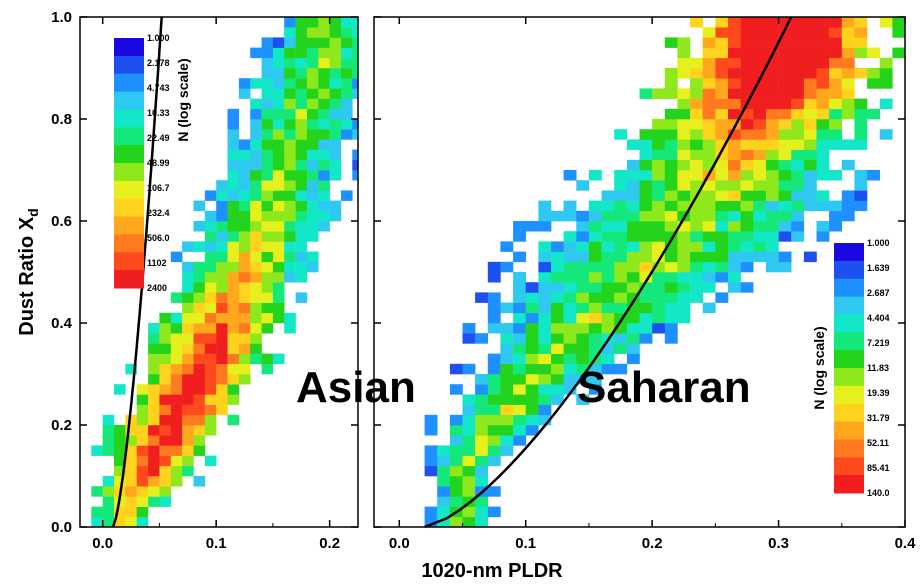 The width and height of the screenshot is (921, 585). I want to click on colorbar-tick-label: 2.178, so click(158, 63).